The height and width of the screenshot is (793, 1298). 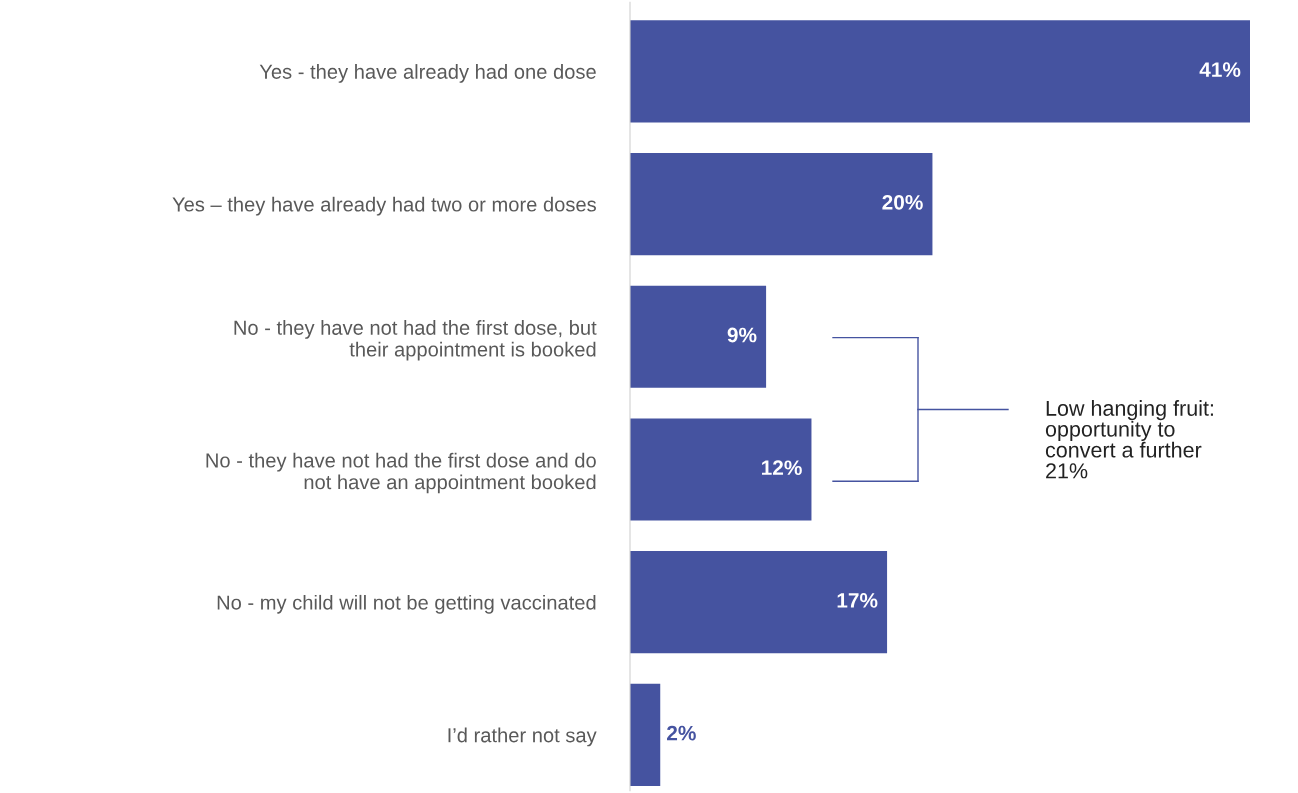 I want to click on annotation: Low hanging fruit: opportunity to convert a further 21%, so click(x=1129, y=439).